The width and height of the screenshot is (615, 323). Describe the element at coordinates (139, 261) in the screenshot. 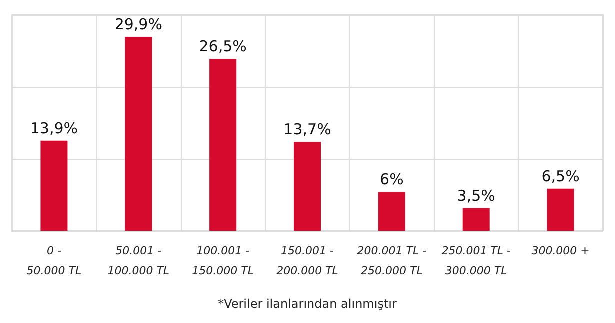

I see `x-tick-label: 50.001 - 100.000 TL` at that location.